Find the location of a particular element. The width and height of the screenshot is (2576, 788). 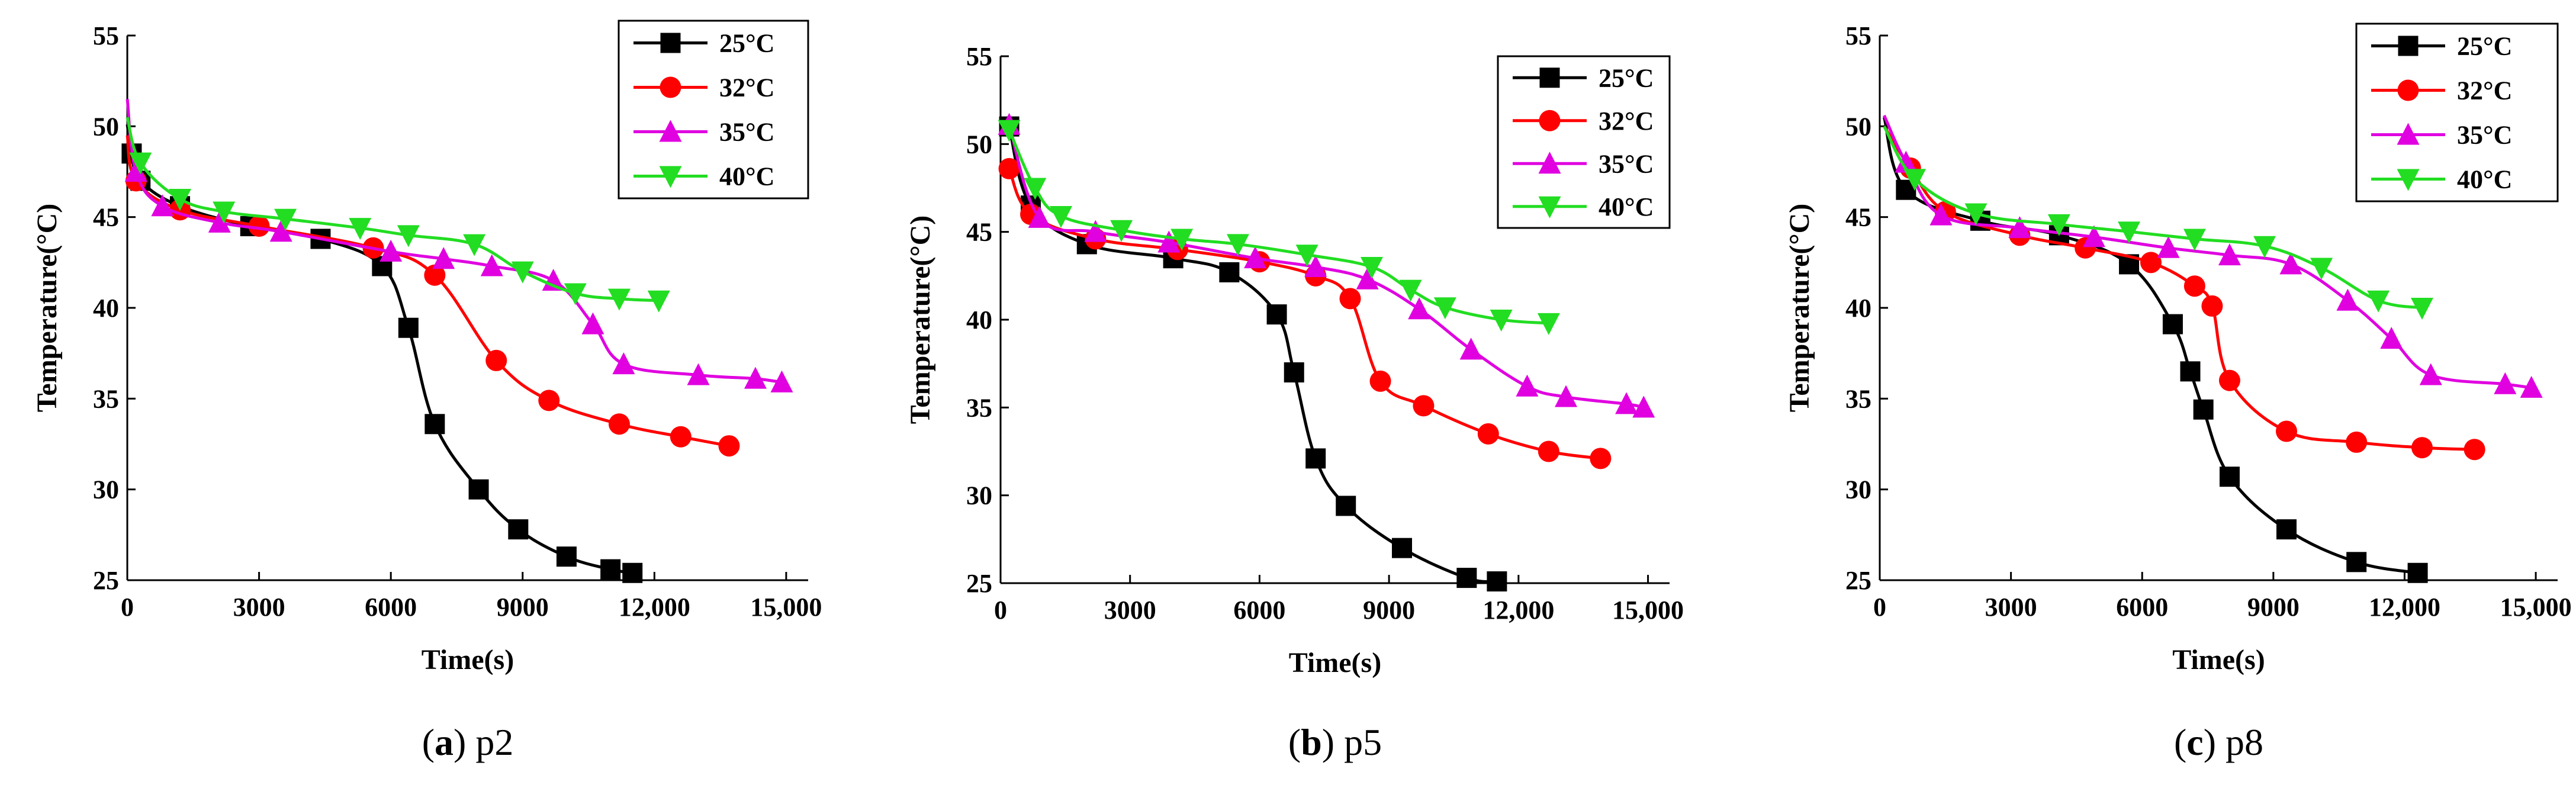

caption-letter: a is located at coordinates (445, 742).